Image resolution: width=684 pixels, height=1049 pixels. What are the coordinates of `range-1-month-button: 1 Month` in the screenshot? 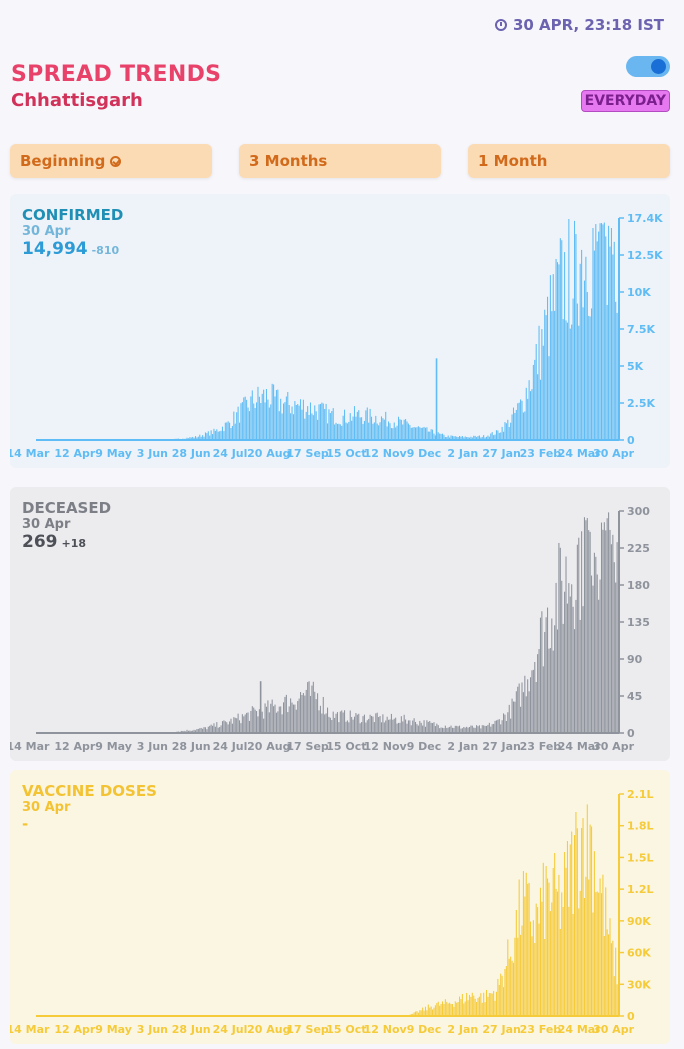 It's located at (569, 161).